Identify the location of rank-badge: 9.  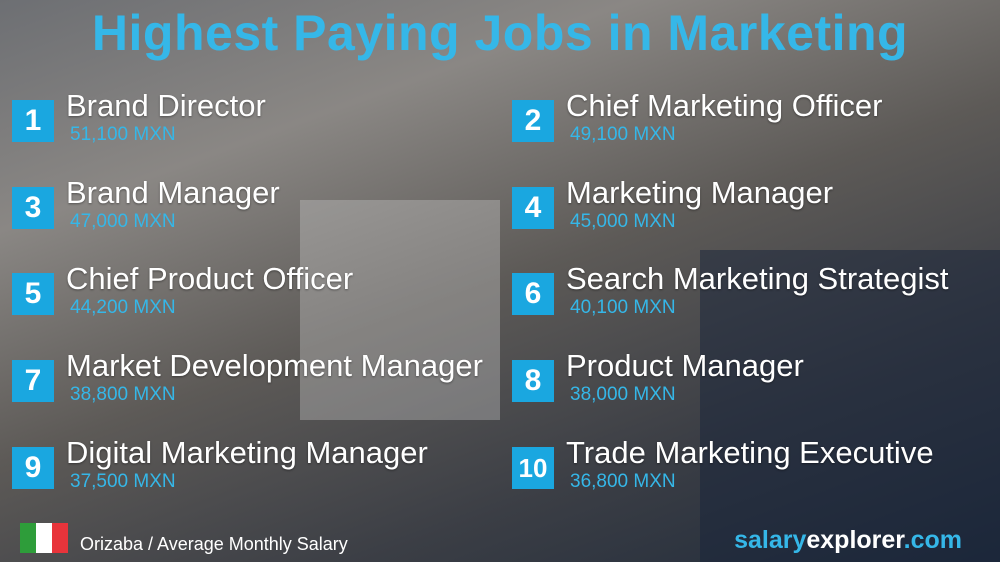
(33, 468).